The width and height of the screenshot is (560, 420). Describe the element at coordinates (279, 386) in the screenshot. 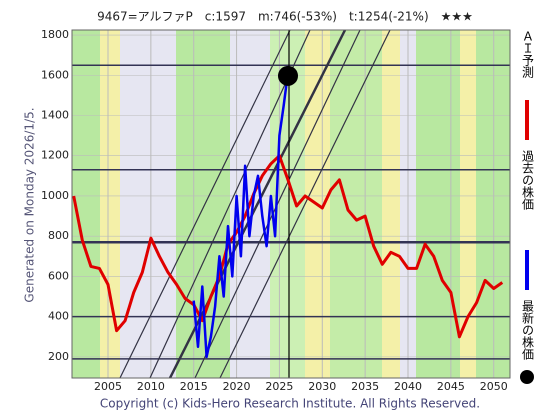

I see `x-tick-label: 2025` at that location.